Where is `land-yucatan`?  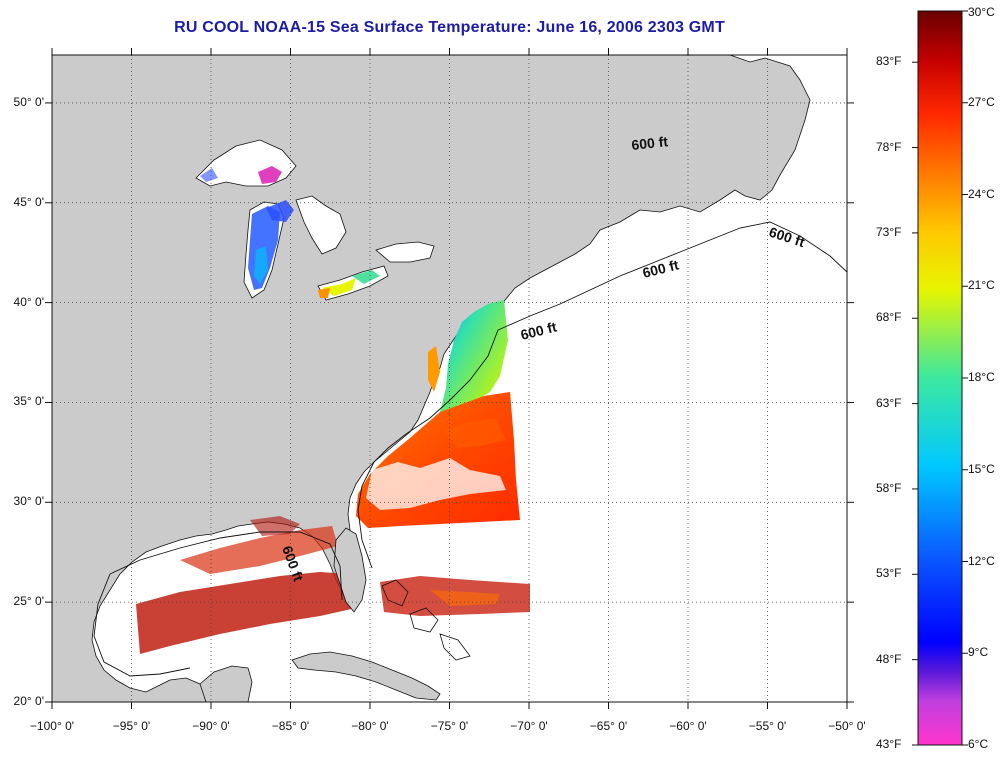
land-yucatan is located at coordinates (226, 683).